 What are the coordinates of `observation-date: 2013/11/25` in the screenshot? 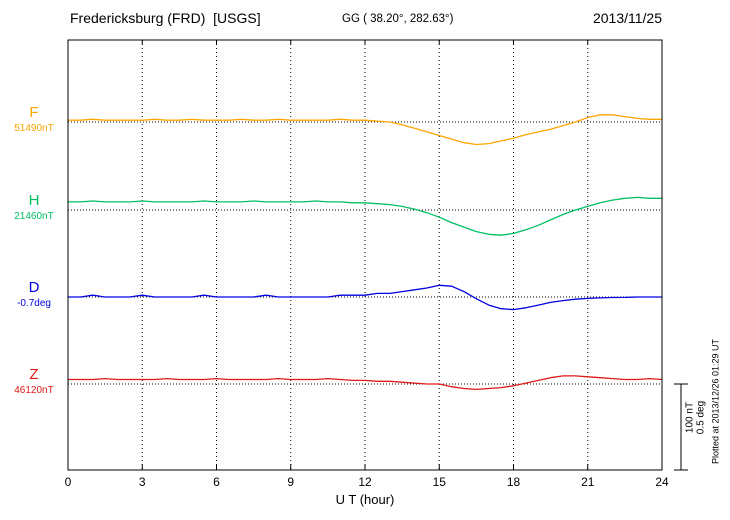 It's located at (627, 18).